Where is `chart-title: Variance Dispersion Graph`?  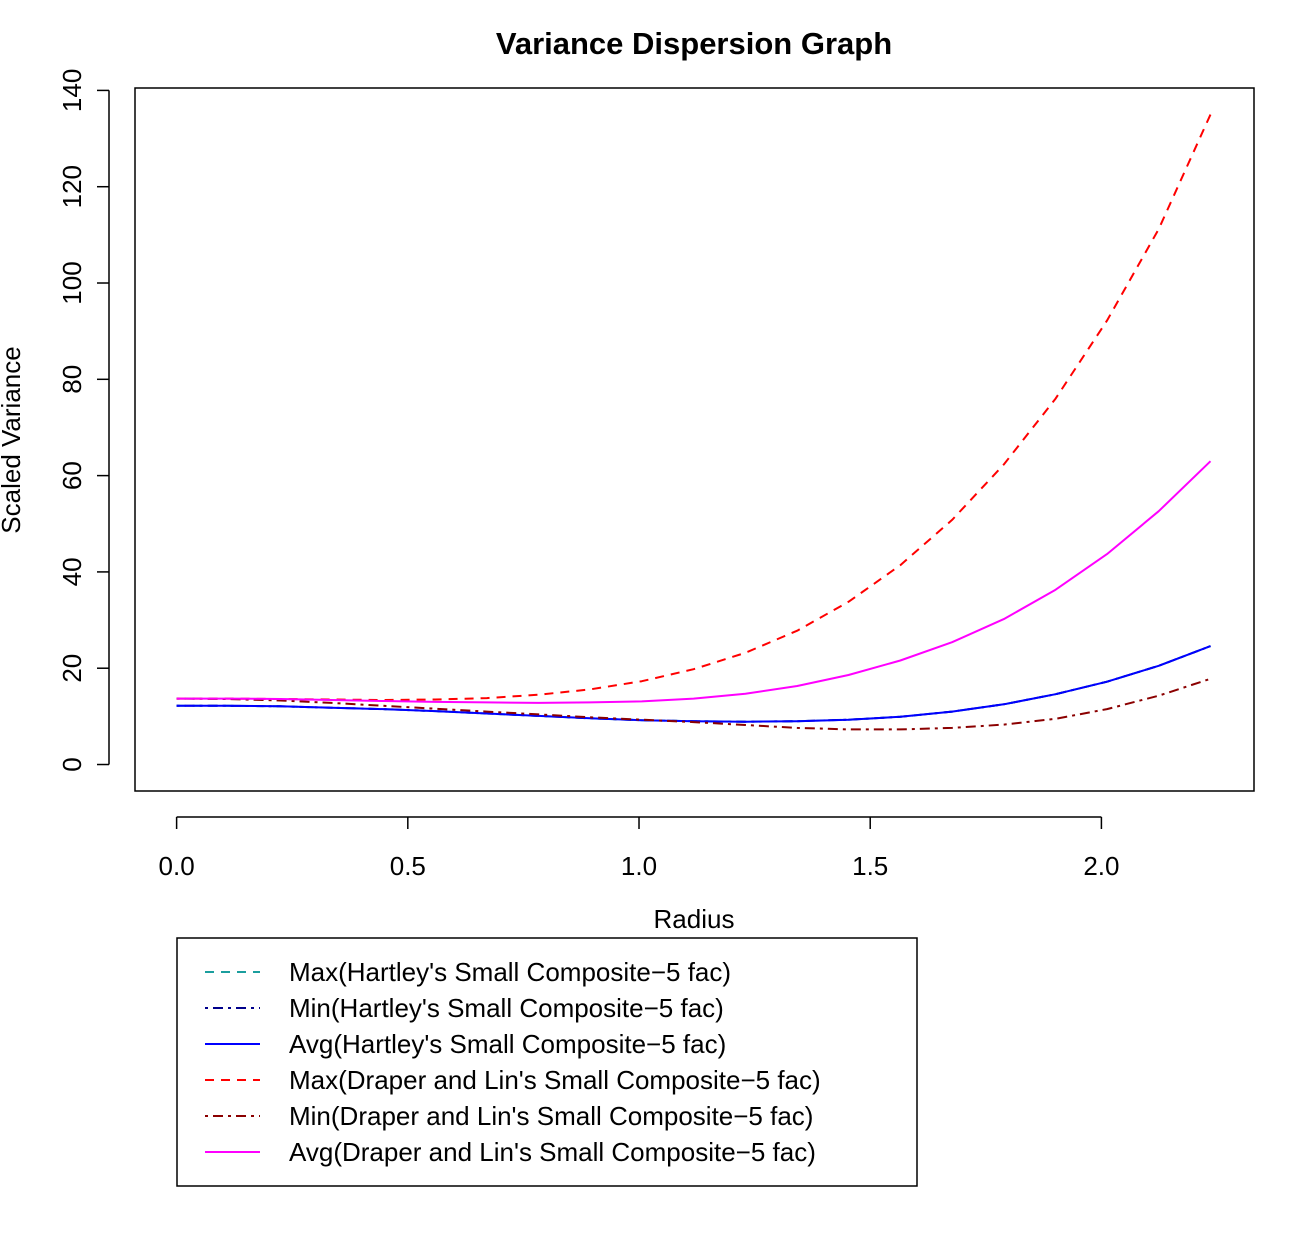
chart-title: Variance Dispersion Graph is located at coordinates (694, 43).